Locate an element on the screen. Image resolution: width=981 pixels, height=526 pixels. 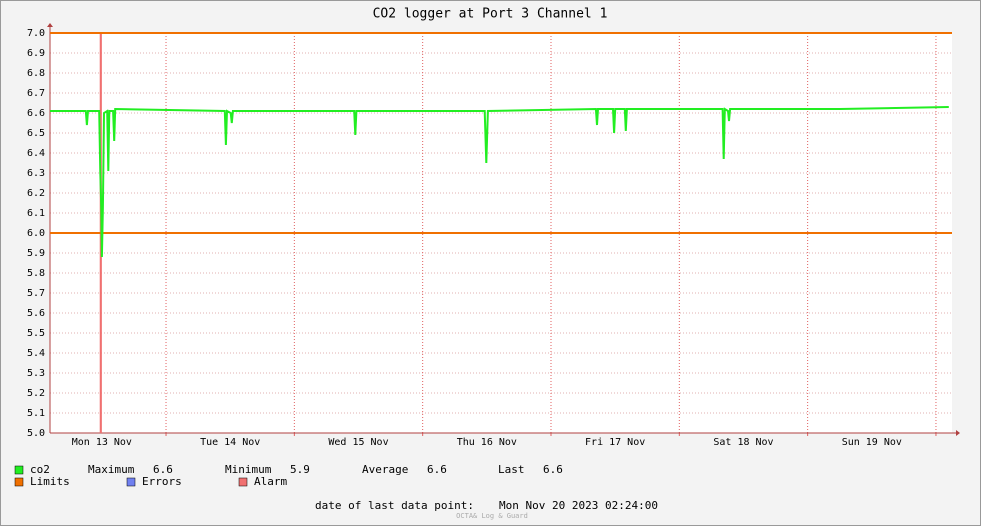
legend-label: co2 is located at coordinates (40, 469).